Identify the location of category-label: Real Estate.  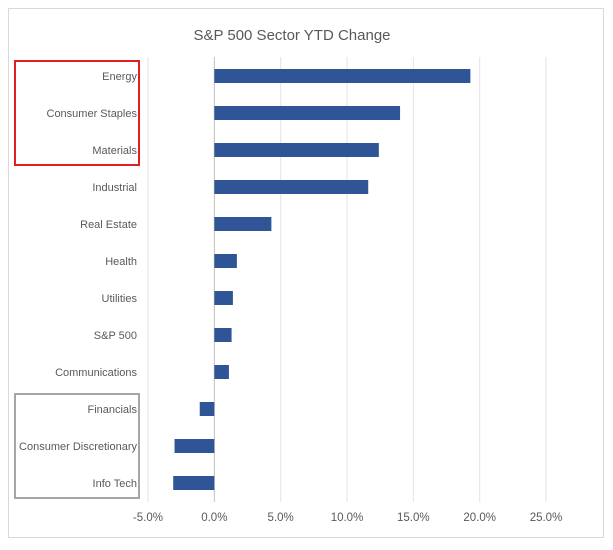
(108, 225).